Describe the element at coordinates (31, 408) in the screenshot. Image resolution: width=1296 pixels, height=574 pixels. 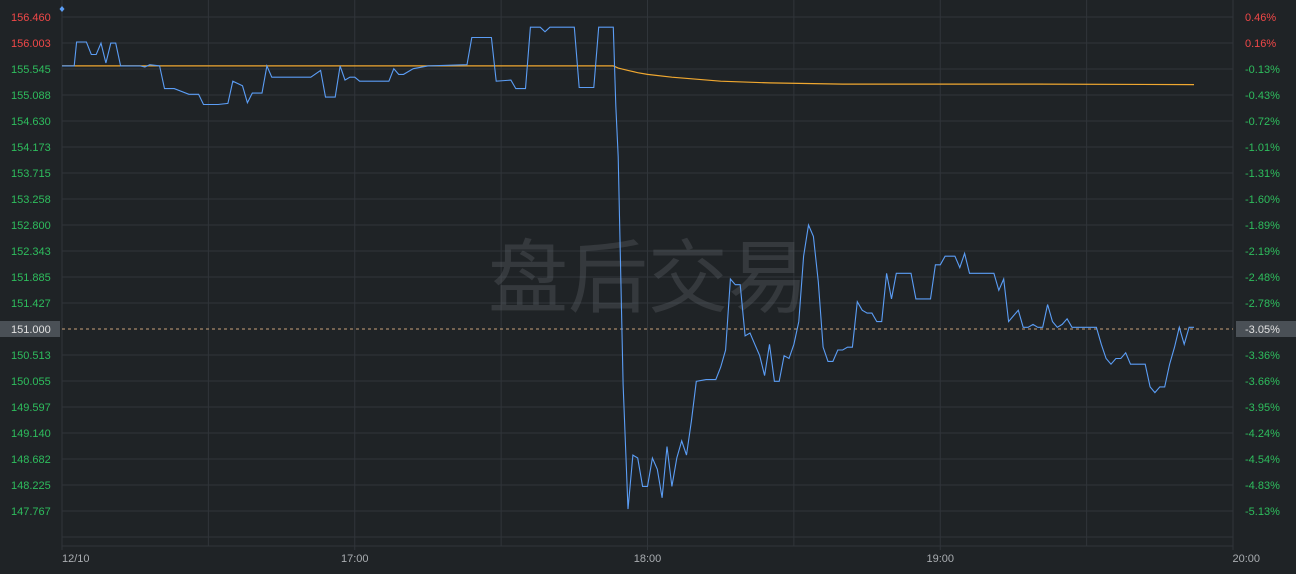
I see `price-tick-label: 149.597` at that location.